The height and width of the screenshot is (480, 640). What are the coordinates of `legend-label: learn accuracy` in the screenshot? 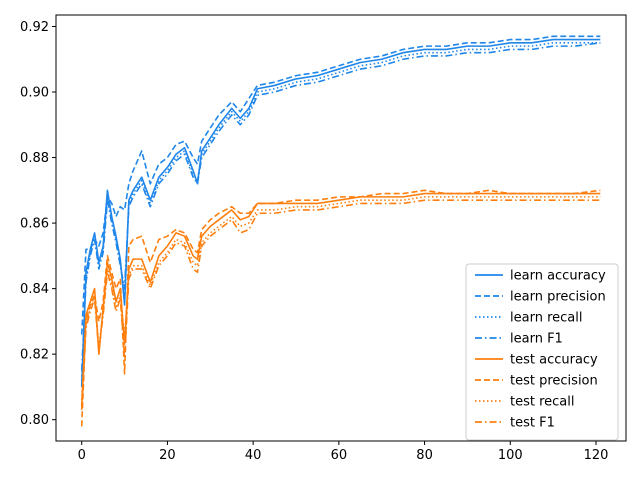 It's located at (558, 276).